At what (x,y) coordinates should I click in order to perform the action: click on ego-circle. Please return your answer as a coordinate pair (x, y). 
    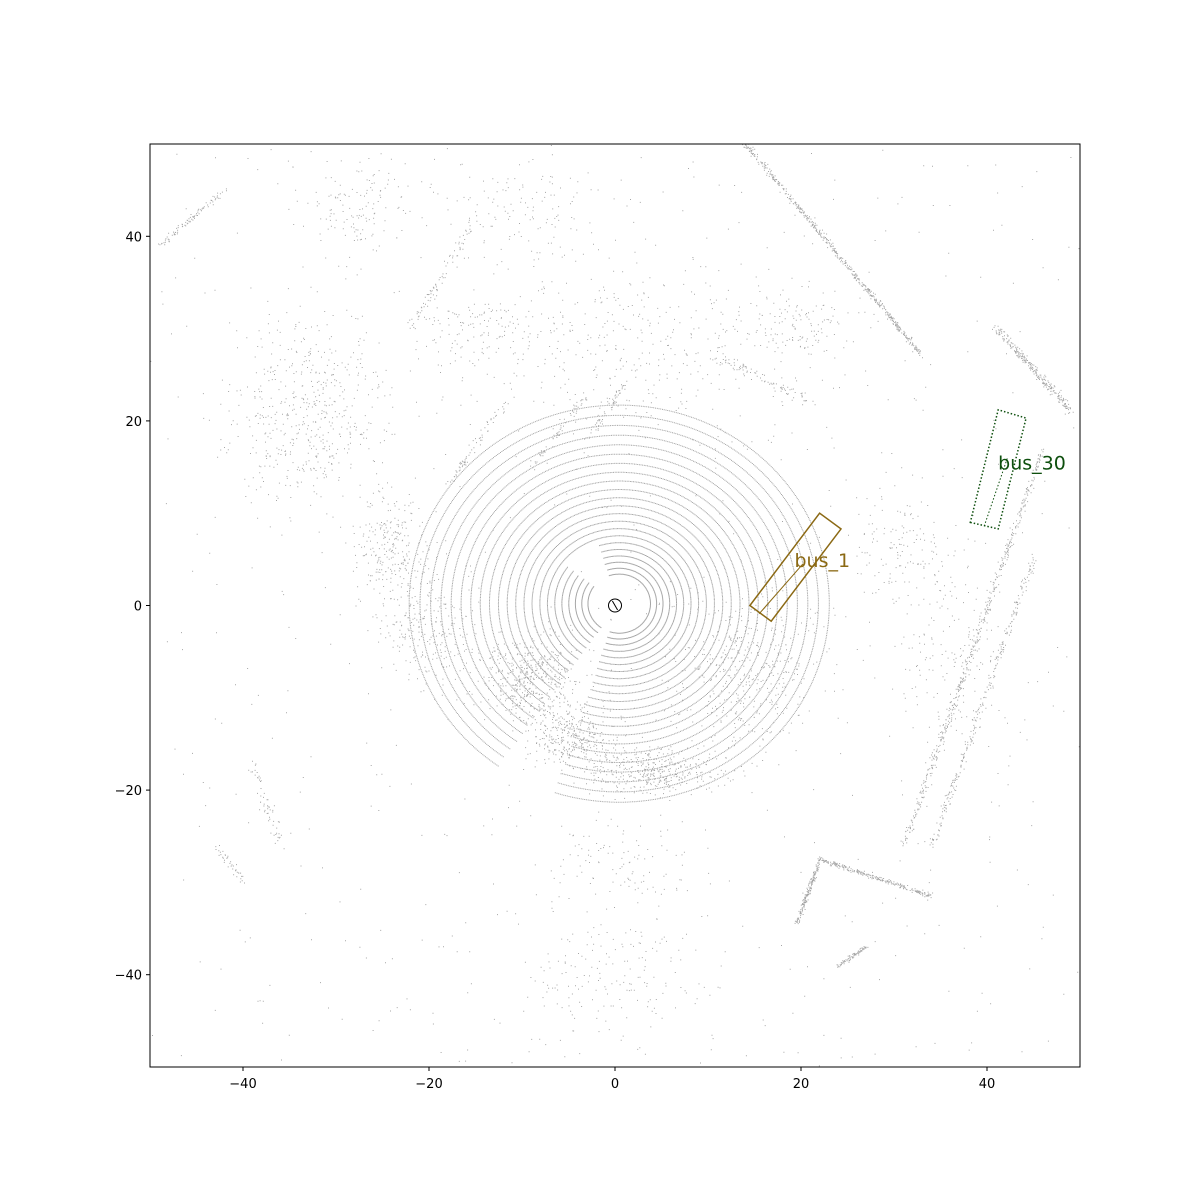
    Looking at the image, I should click on (615, 605).